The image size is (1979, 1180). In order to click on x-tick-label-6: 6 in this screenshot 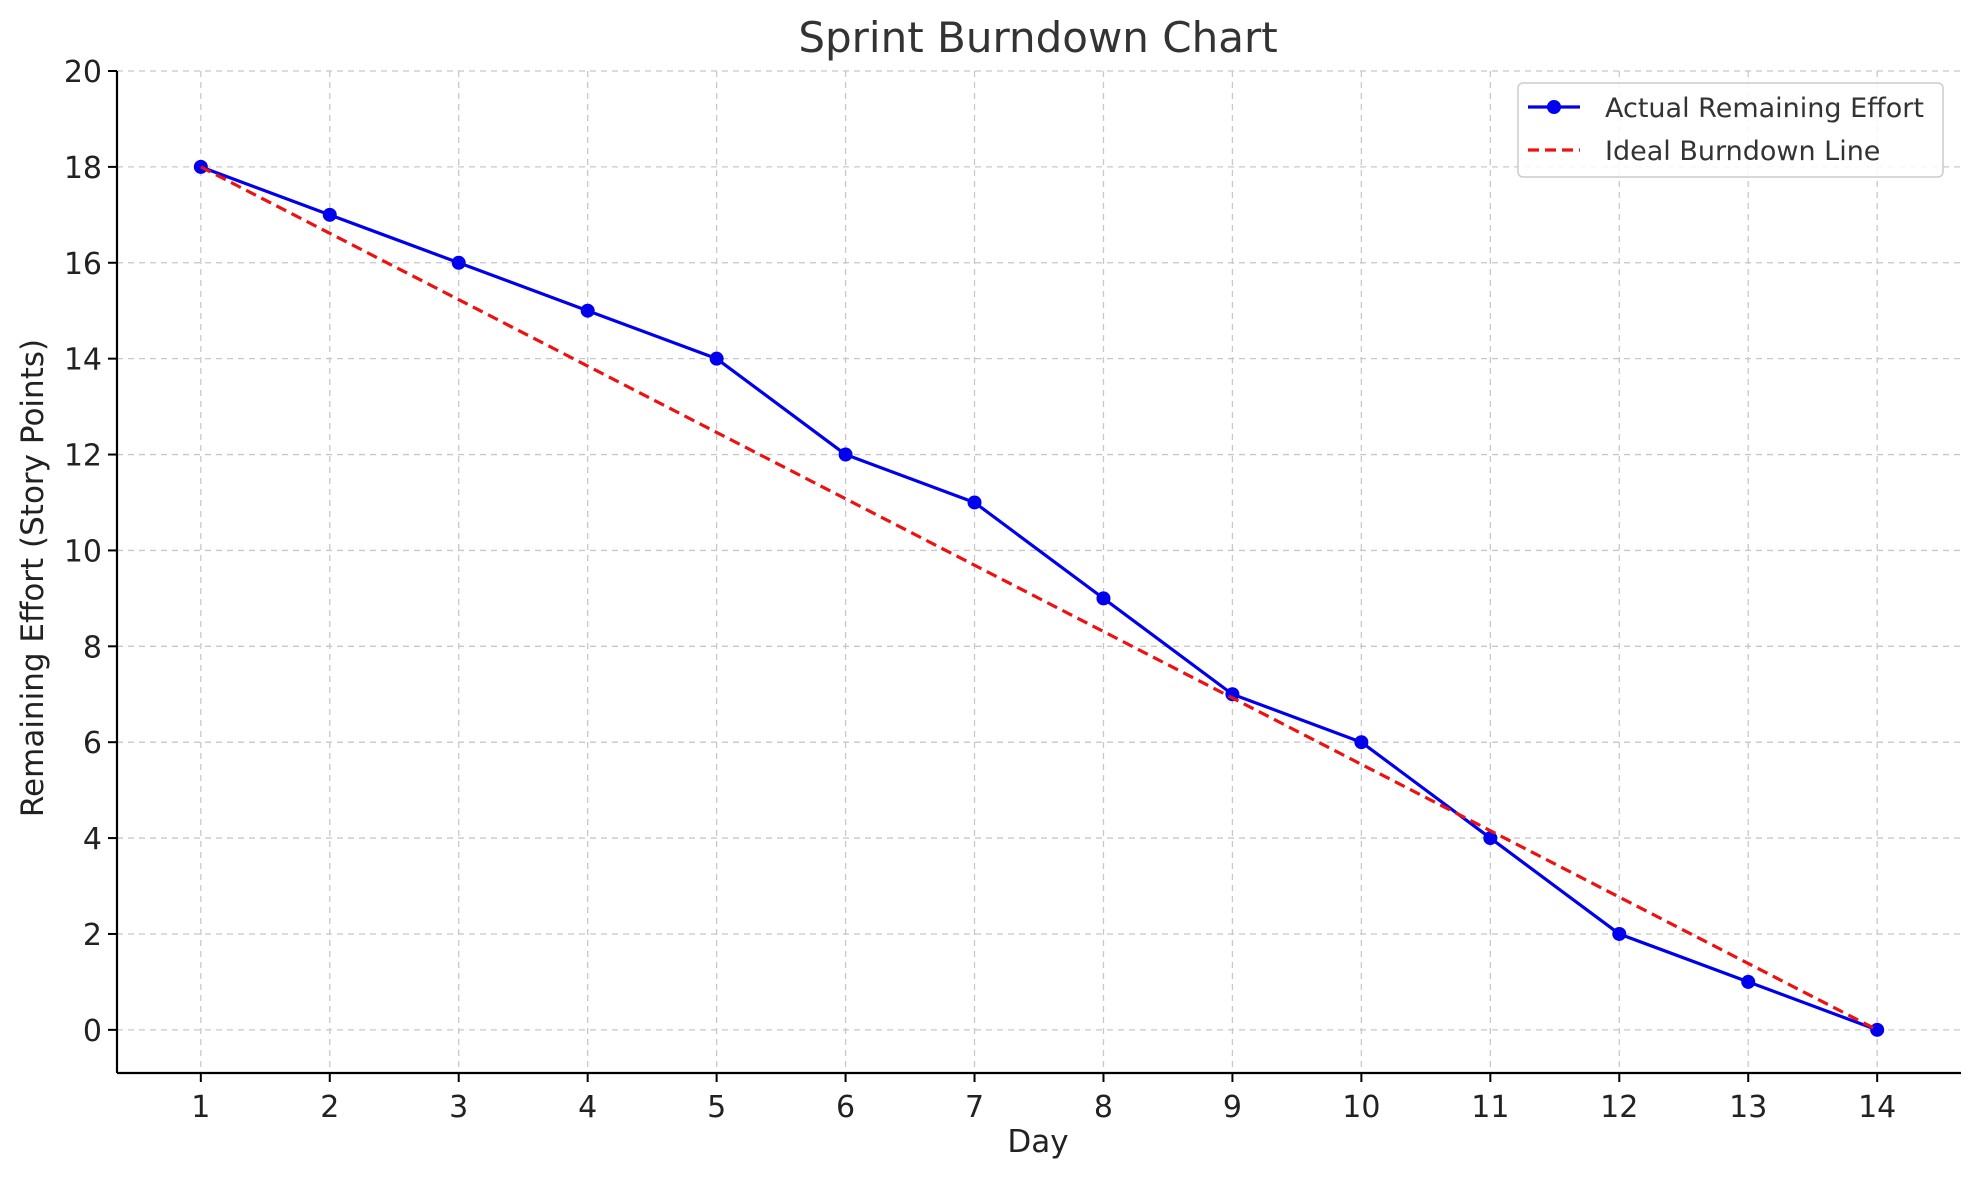, I will do `click(845, 1107)`.